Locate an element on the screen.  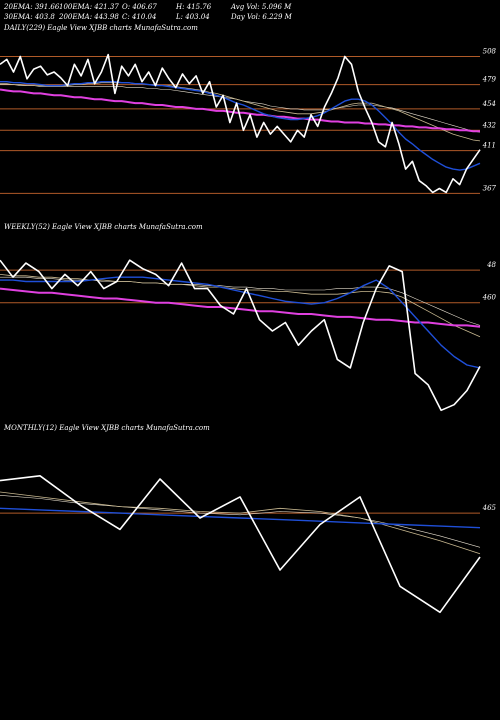
stat-open: O: 406.67 is located at coordinates (139, 7).